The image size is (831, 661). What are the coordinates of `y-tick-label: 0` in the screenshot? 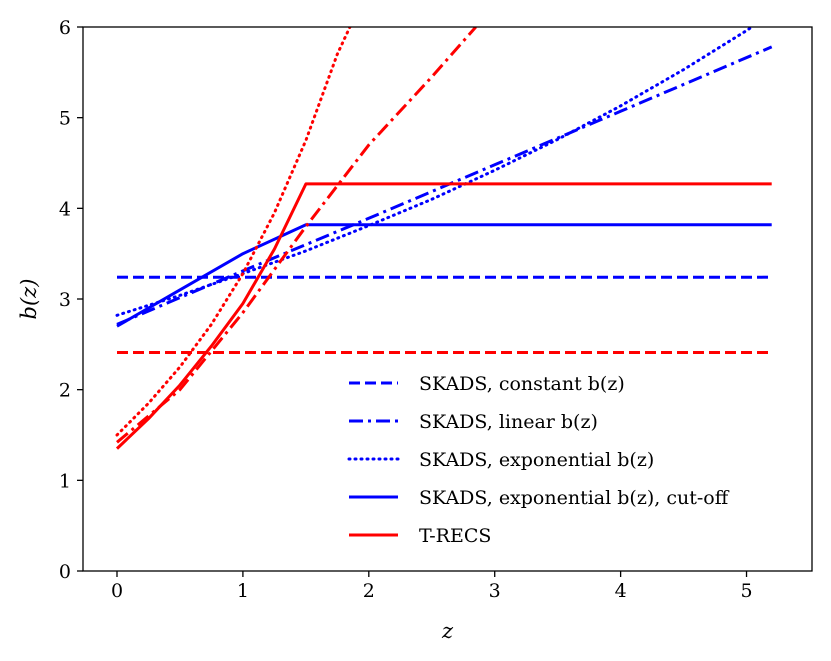 It's located at (65, 572).